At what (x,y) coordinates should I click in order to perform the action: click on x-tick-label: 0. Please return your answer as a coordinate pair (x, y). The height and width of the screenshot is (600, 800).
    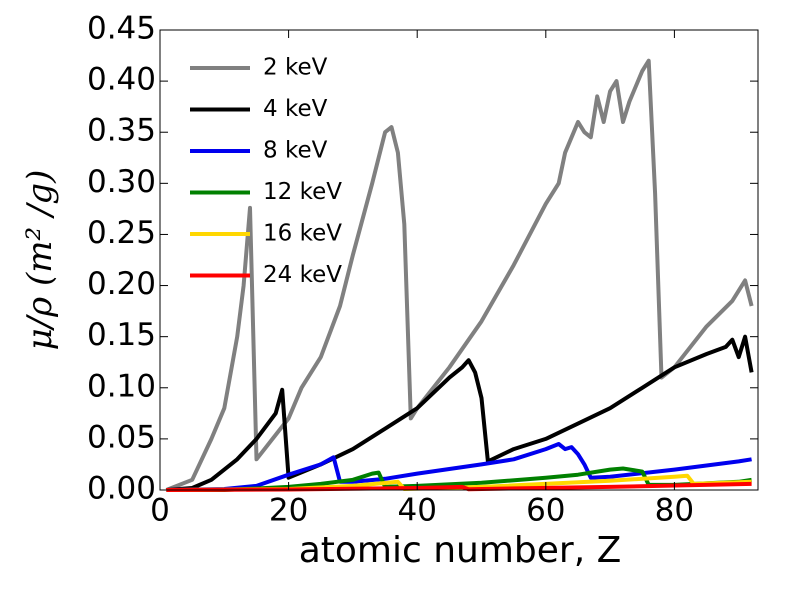
    Looking at the image, I should click on (160, 511).